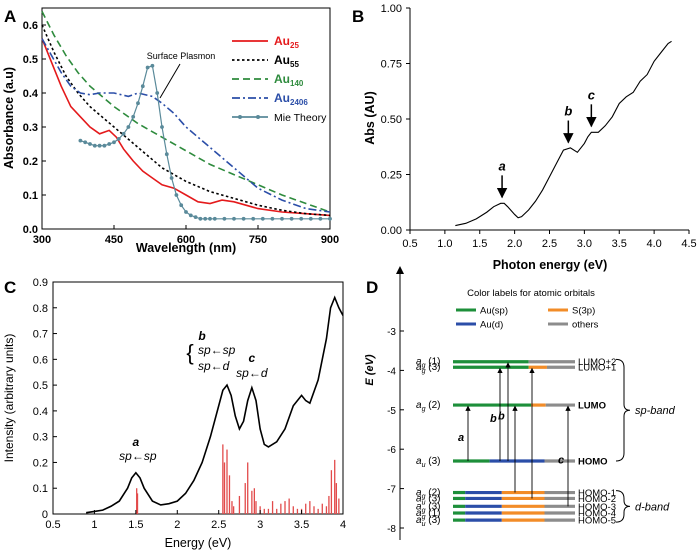  Describe the element at coordinates (597, 493) in the screenshot. I see `panel-d-level-name: HOMO-1` at that location.